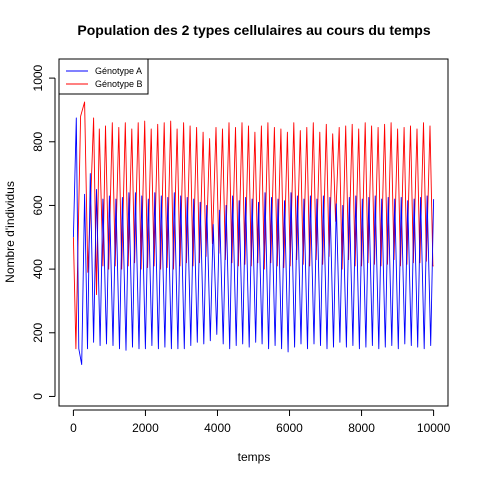  I want to click on legend-box, so click(103, 76).